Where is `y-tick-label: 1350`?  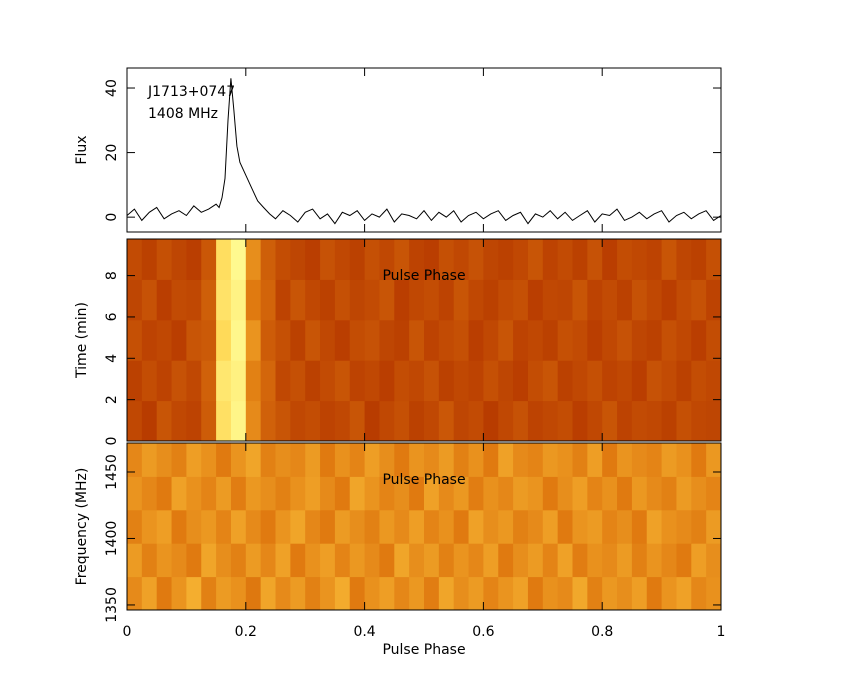
y-tick-label: 1350 is located at coordinates (112, 605).